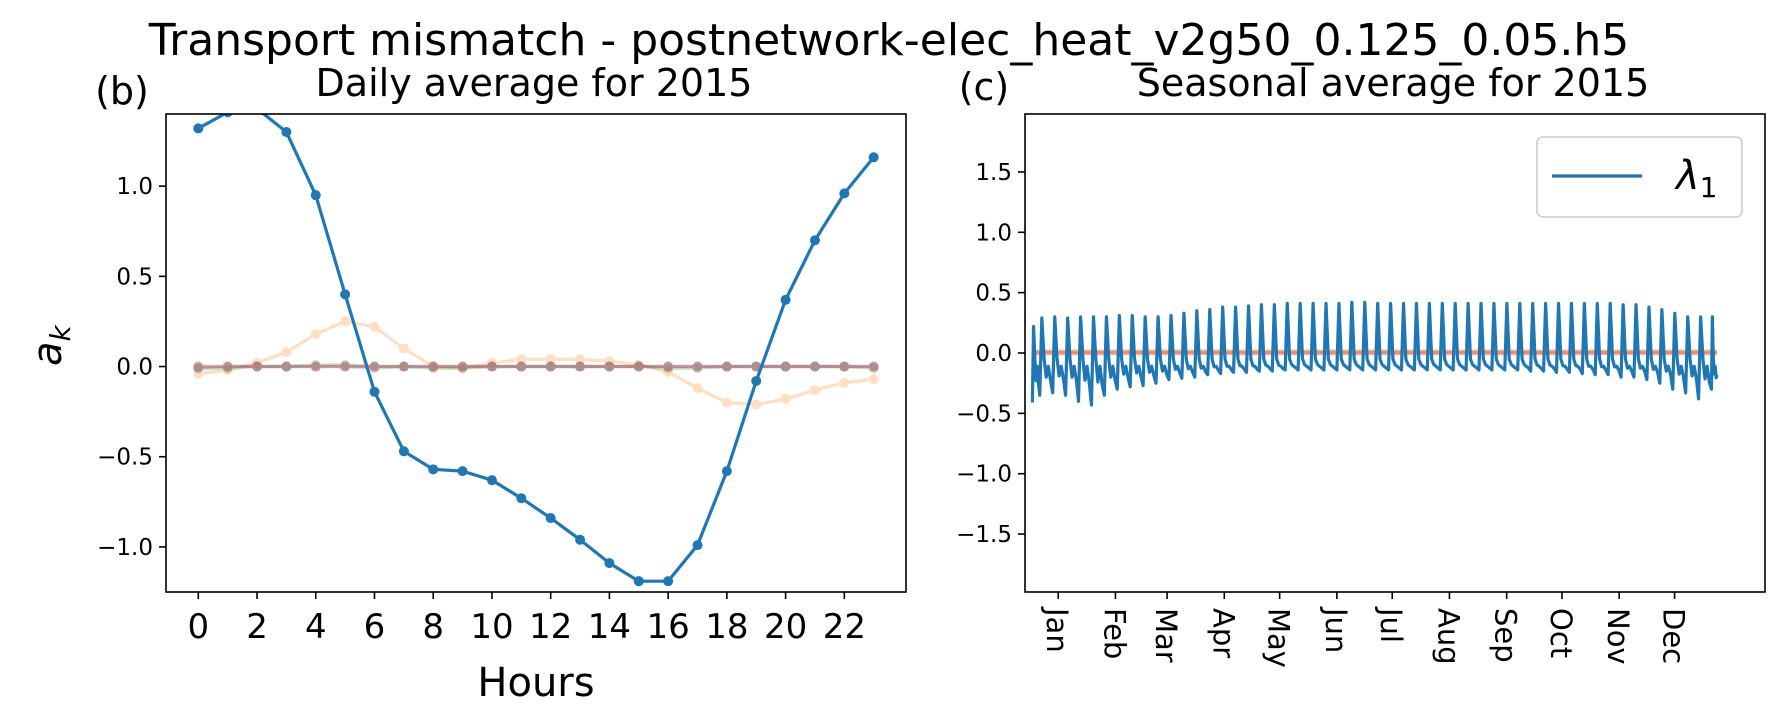 The width and height of the screenshot is (1779, 724). Describe the element at coordinates (1374, 353) in the screenshot. I see `panel-c-plot-area` at that location.